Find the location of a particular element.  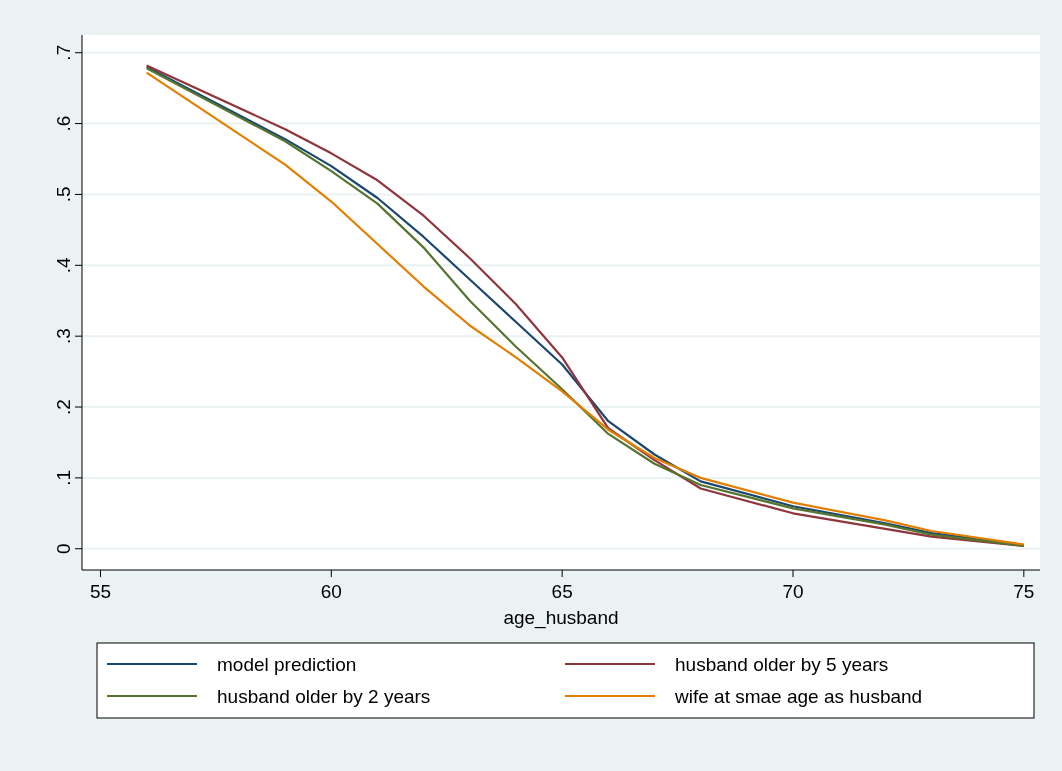

legend-label: husband older by 2 years is located at coordinates (324, 696).